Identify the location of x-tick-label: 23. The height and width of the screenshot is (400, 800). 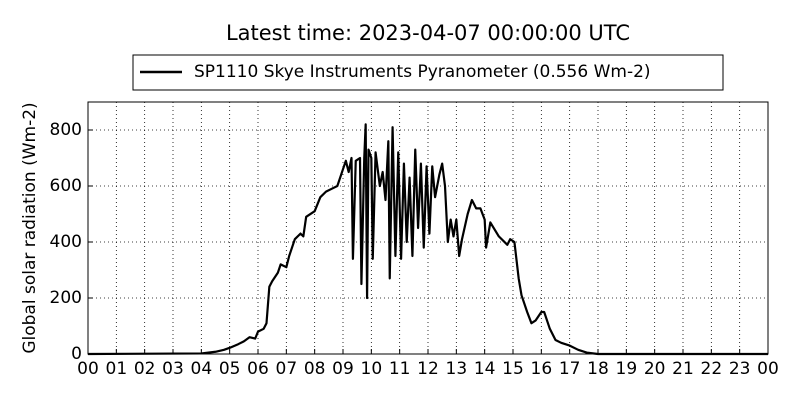
(740, 369).